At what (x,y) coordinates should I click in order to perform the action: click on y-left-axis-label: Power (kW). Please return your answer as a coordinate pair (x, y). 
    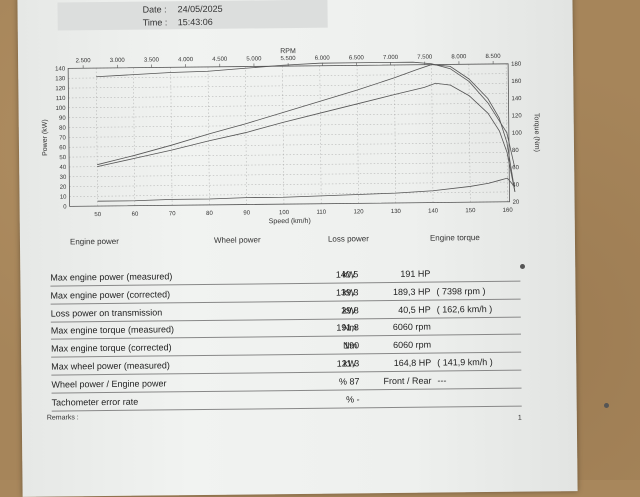
    Looking at the image, I should click on (45, 137).